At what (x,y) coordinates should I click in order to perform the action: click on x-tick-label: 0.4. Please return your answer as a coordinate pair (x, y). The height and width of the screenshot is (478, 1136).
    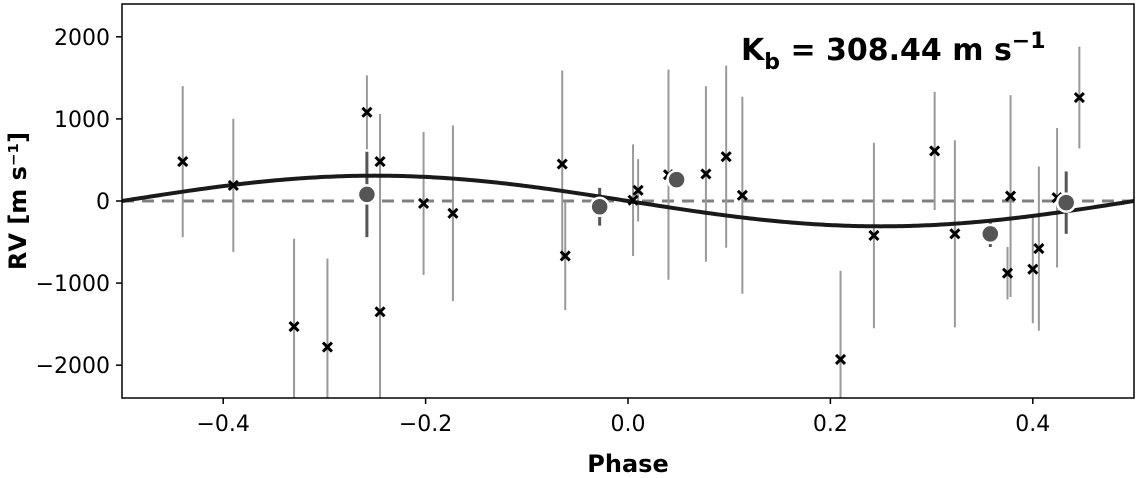
    Looking at the image, I should click on (1032, 424).